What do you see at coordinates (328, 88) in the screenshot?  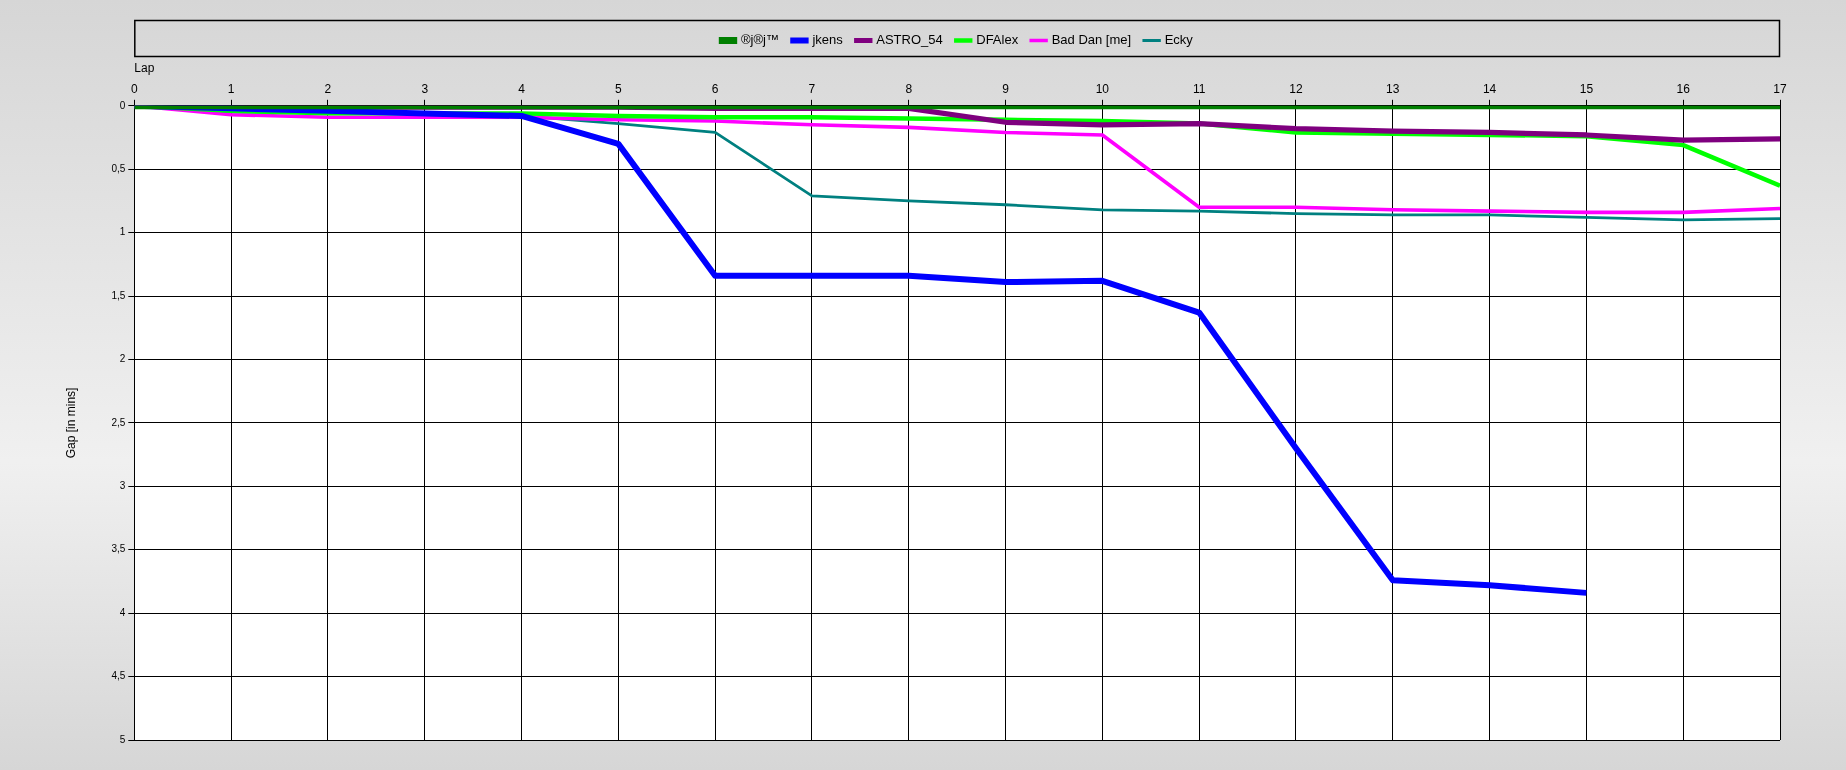 I see `x-tick-label: 2` at bounding box center [328, 88].